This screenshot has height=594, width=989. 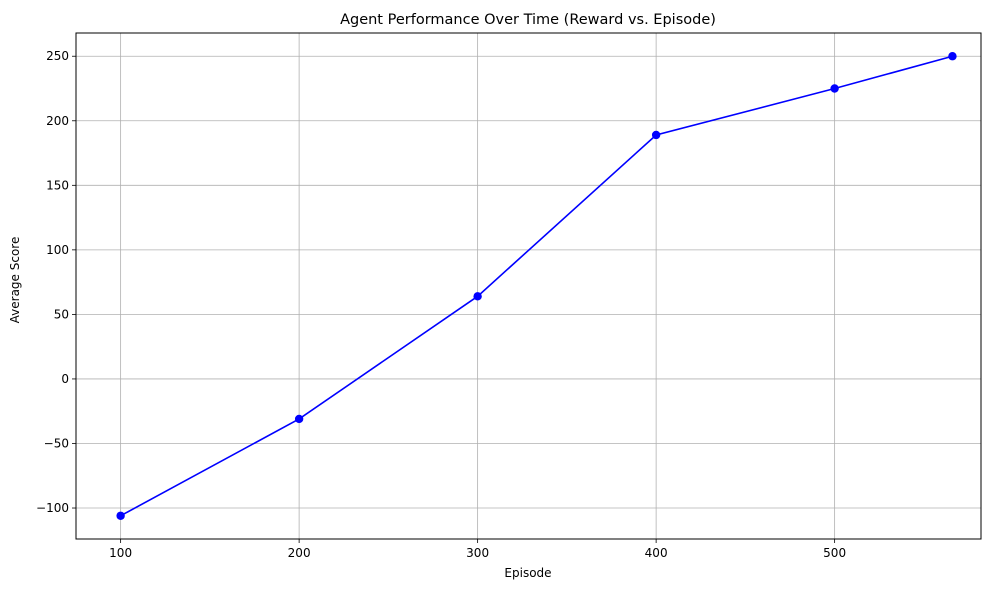 What do you see at coordinates (52, 508) in the screenshot?
I see `y-tick-label: −100` at bounding box center [52, 508].